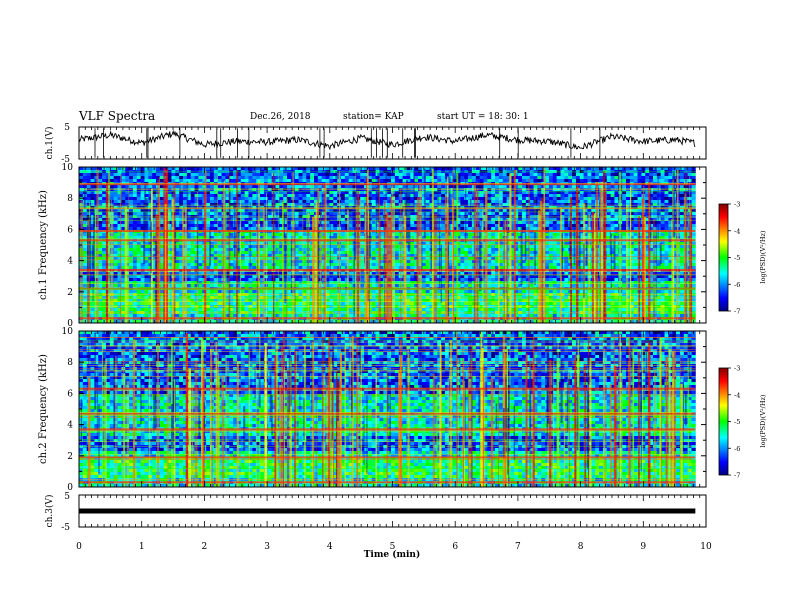  Describe the element at coordinates (280, 117) in the screenshot. I see `date-label: Dec.26, 2018` at that location.